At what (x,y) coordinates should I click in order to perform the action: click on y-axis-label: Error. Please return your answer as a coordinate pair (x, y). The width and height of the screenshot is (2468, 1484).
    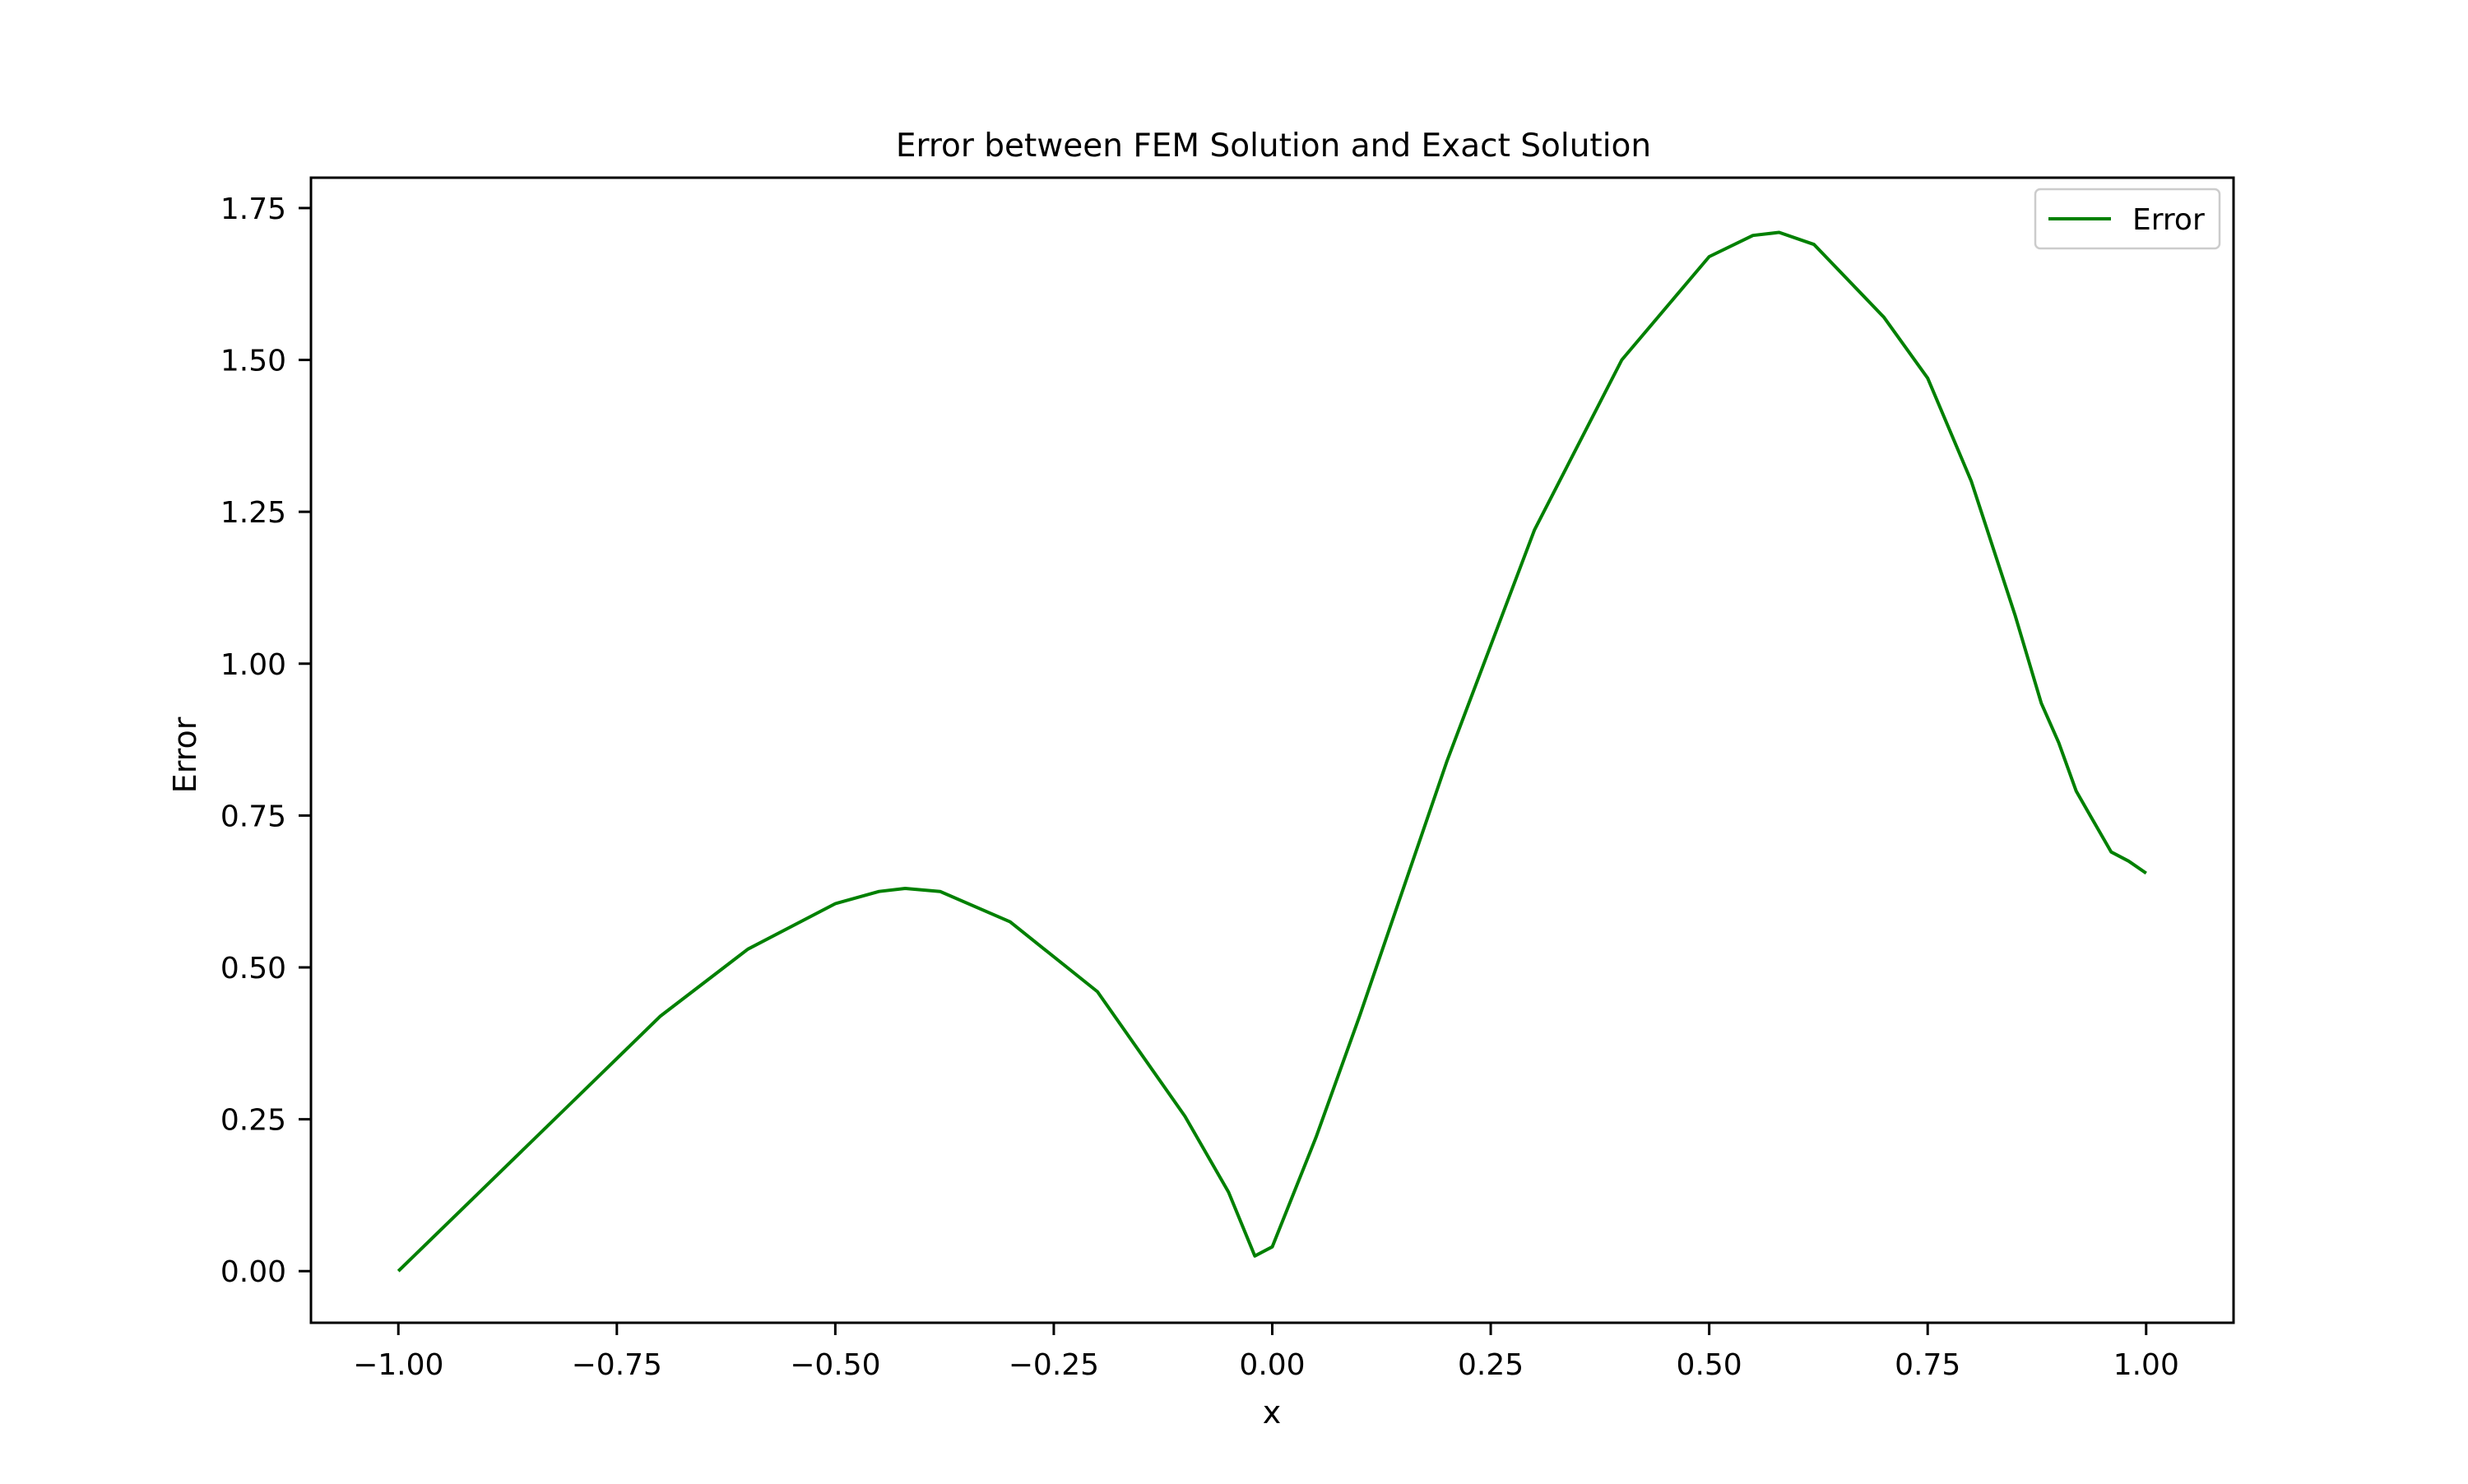
    Looking at the image, I should click on (185, 754).